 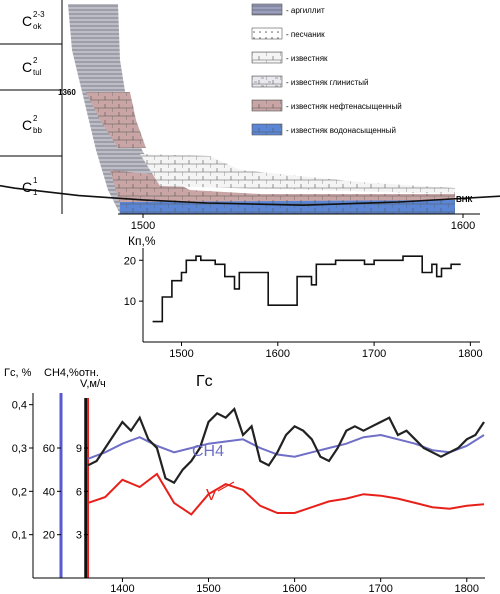 What do you see at coordinates (143, 226) in the screenshot?
I see `top-x-tick-label: 1500` at bounding box center [143, 226].